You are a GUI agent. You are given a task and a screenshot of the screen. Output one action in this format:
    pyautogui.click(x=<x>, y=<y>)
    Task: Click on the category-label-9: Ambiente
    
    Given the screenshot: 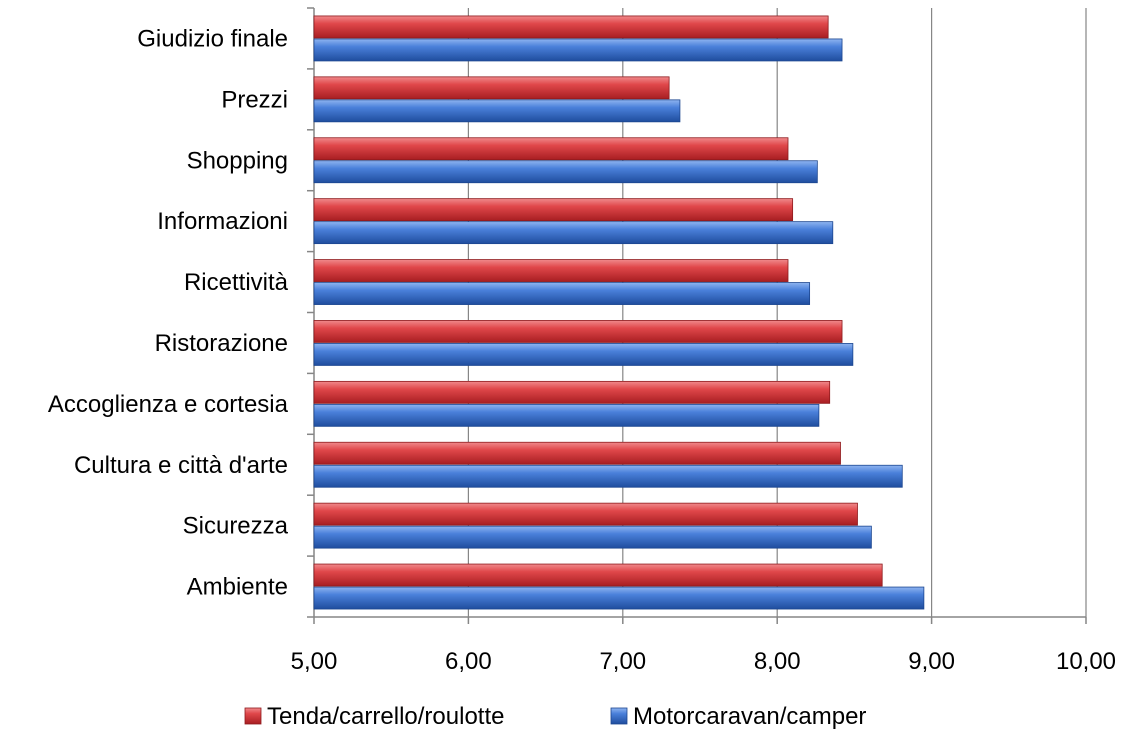 What is the action you would take?
    pyautogui.click(x=237, y=587)
    